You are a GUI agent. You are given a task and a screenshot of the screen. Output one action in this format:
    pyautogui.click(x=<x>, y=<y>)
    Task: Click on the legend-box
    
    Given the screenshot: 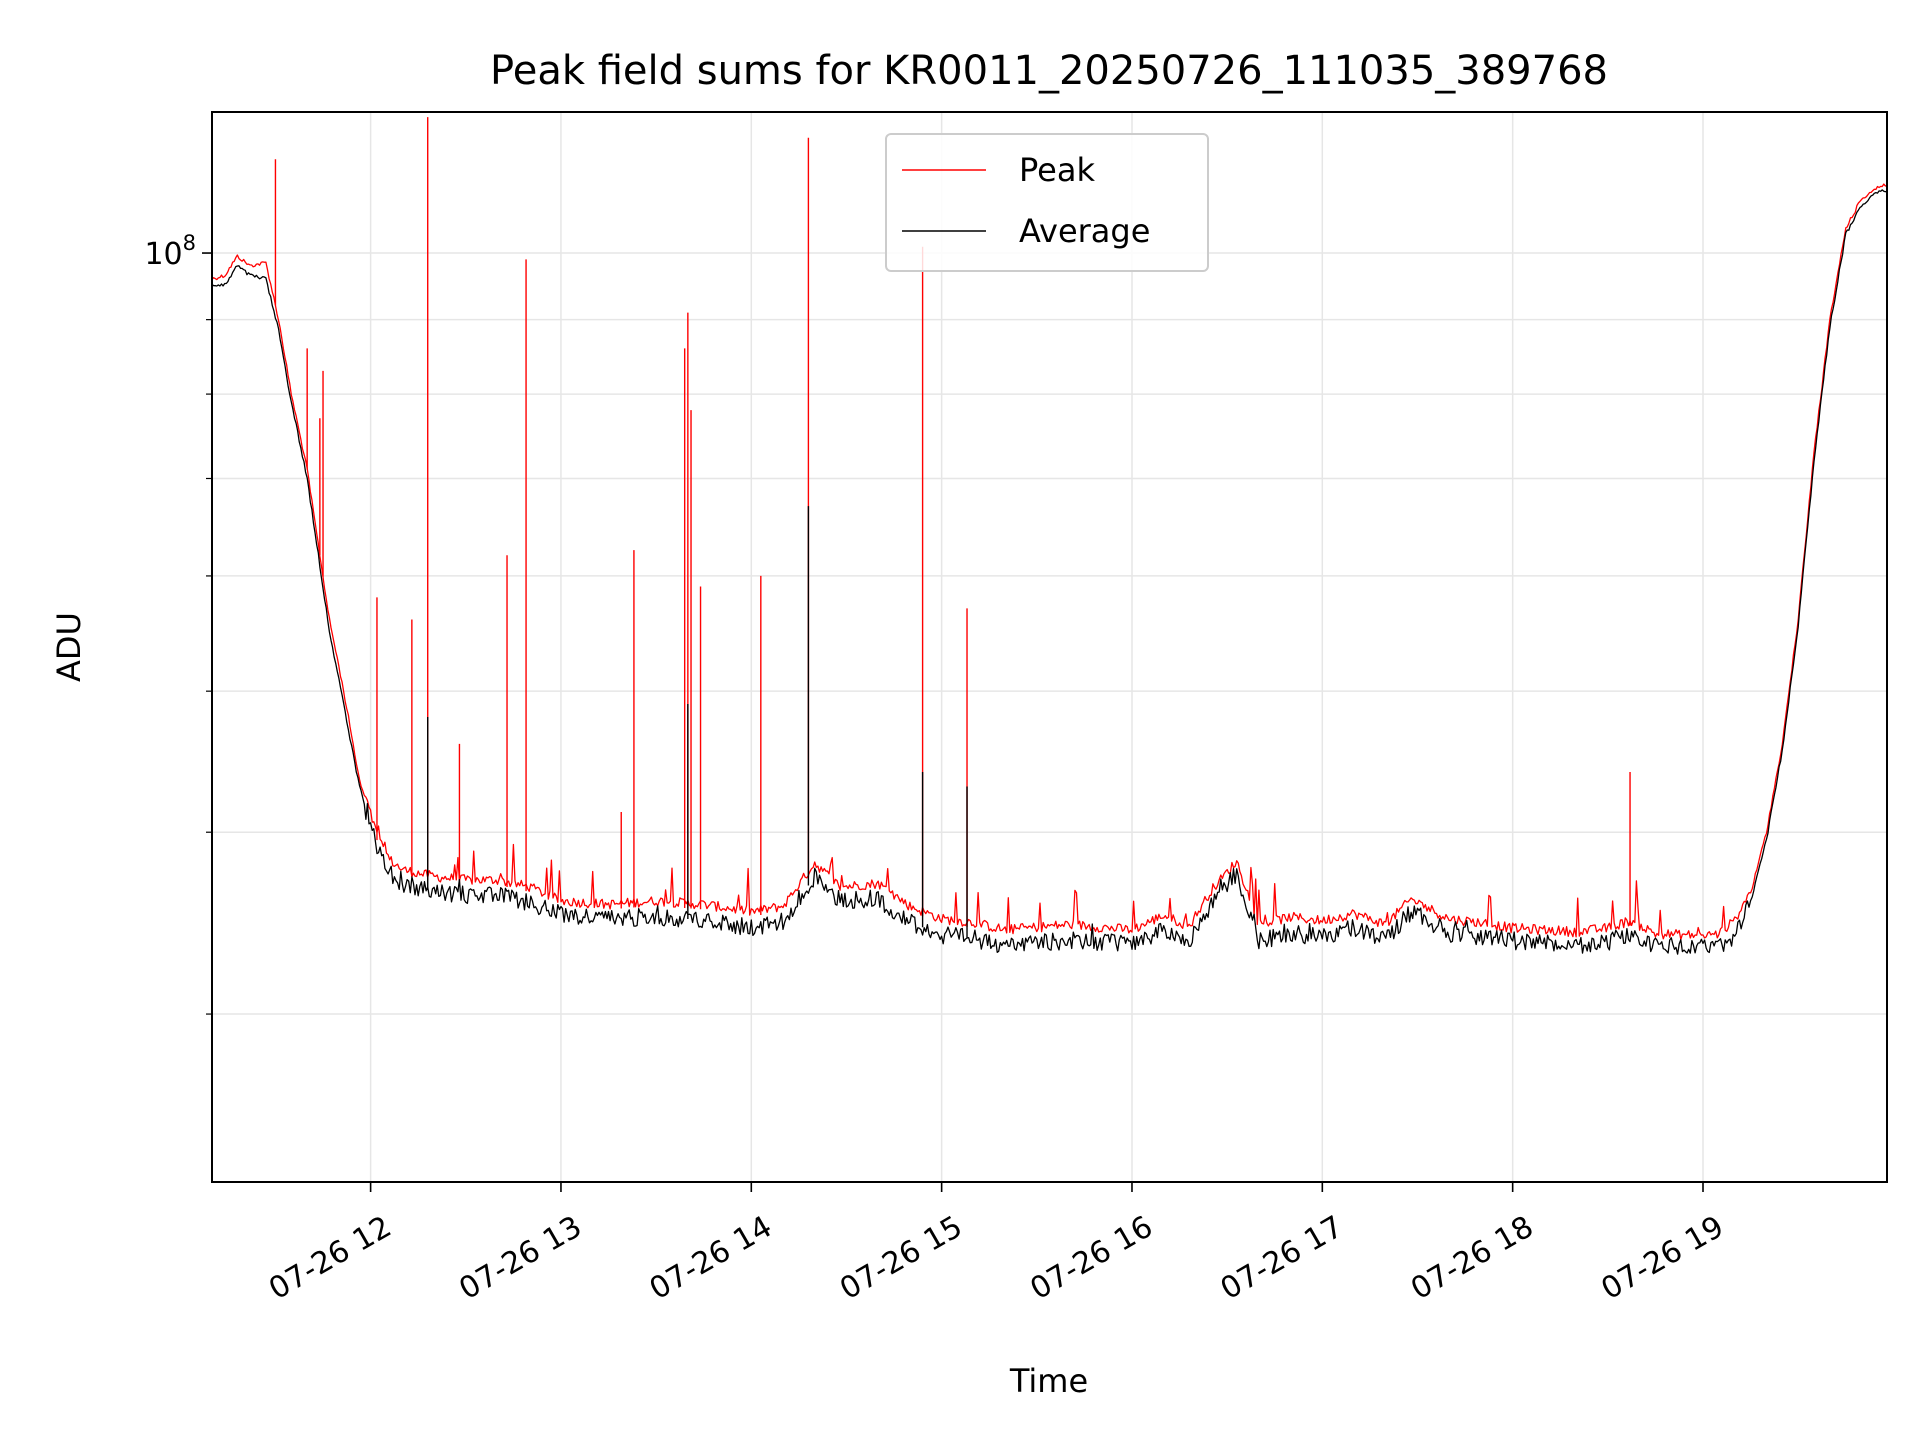 What is the action you would take?
    pyautogui.click(x=1047, y=202)
    